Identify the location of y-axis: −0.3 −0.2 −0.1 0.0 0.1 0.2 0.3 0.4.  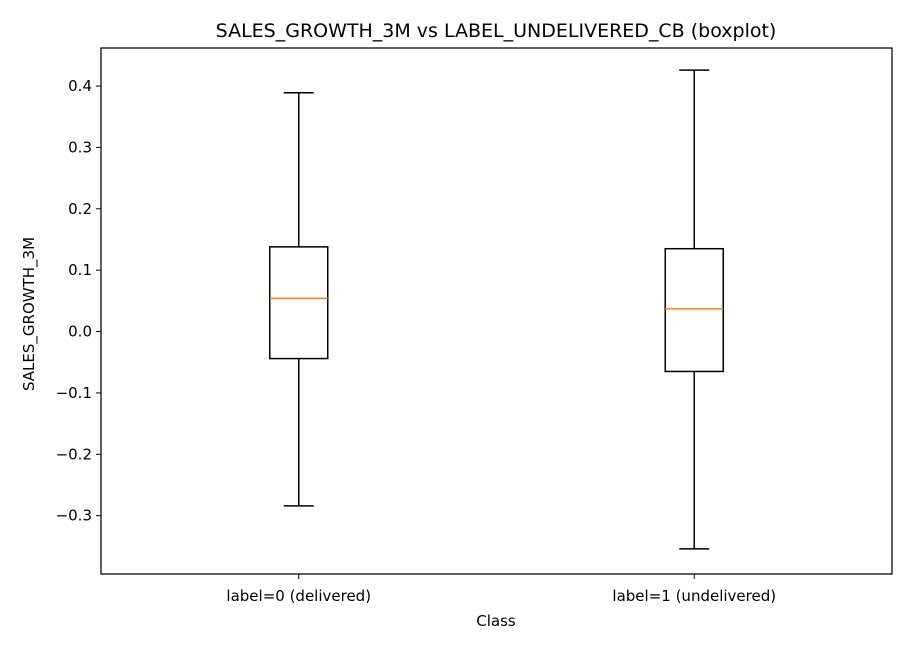
(78, 301).